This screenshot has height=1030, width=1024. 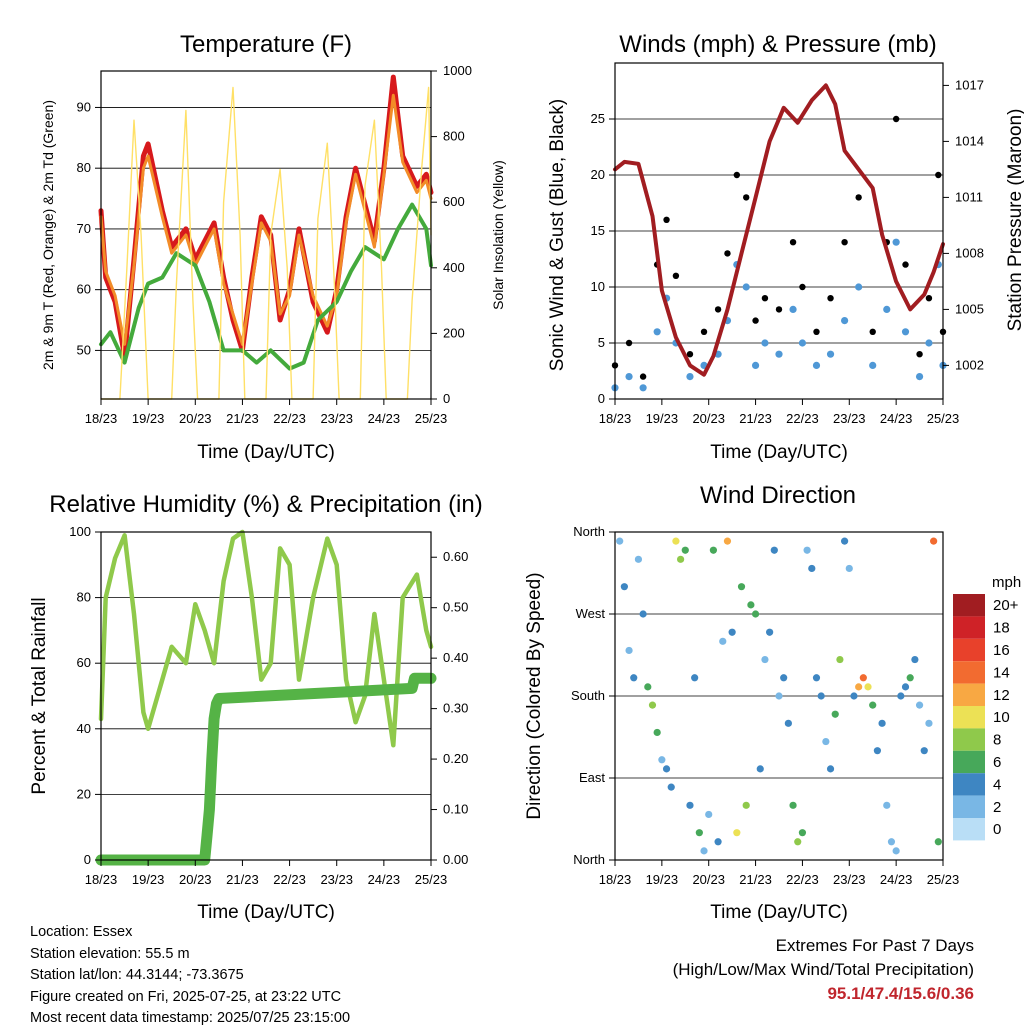 I want to click on speed-legend-title: mph, so click(x=1006, y=582).